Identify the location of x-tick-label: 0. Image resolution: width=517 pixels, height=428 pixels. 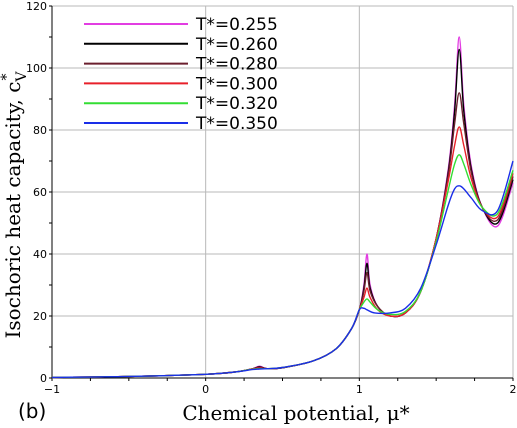
(205, 389).